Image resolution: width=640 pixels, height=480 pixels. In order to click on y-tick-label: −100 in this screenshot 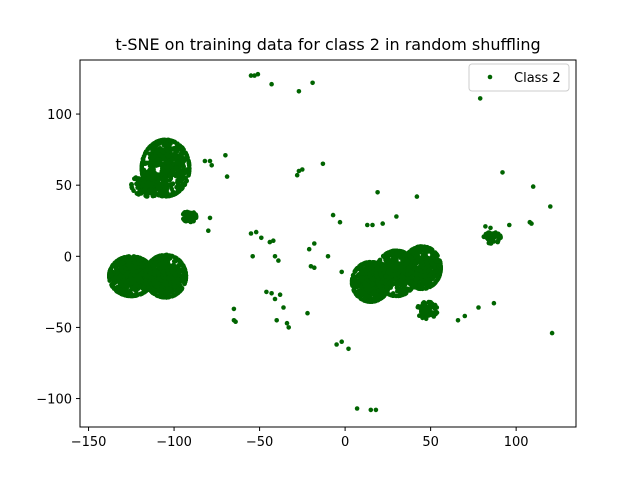, I will do `click(54, 400)`.